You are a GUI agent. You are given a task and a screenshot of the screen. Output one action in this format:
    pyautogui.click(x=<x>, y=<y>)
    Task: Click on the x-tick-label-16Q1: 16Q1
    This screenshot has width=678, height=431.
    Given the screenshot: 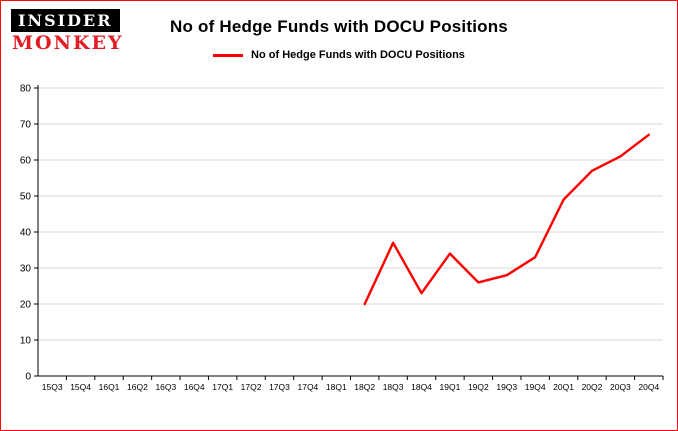 What is the action you would take?
    pyautogui.click(x=109, y=387)
    